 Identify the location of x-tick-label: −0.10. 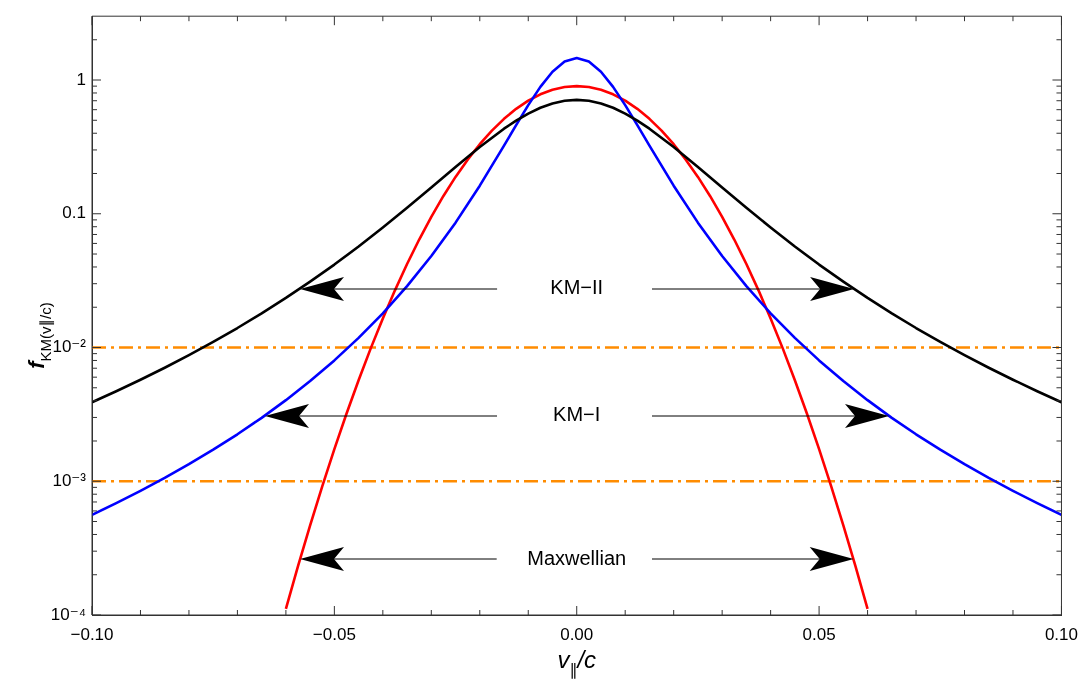
(92, 634).